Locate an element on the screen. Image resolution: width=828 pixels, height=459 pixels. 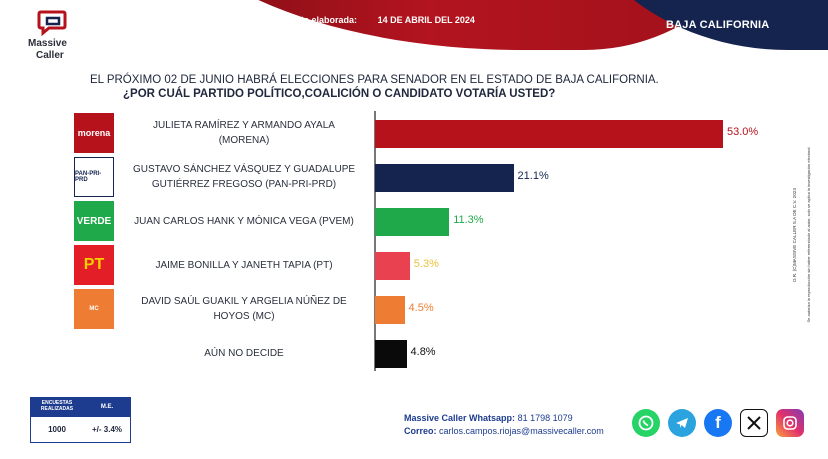
party-logo: PT is located at coordinates (94, 265).